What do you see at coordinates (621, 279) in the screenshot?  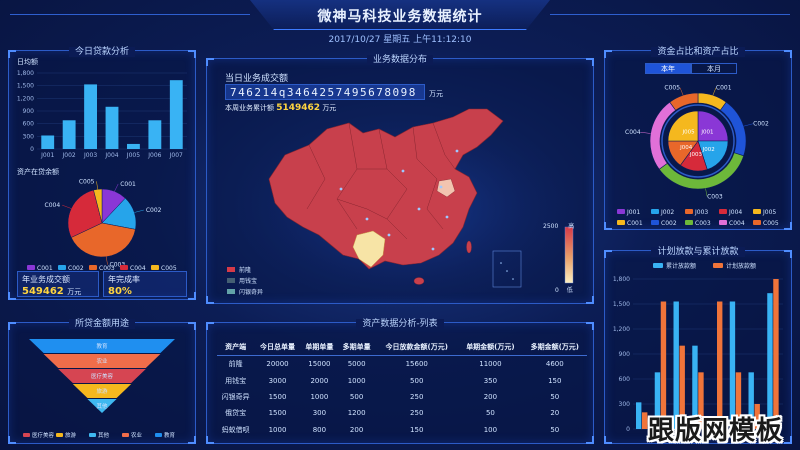 I see `y-tick-label: 1,800` at bounding box center [621, 279].